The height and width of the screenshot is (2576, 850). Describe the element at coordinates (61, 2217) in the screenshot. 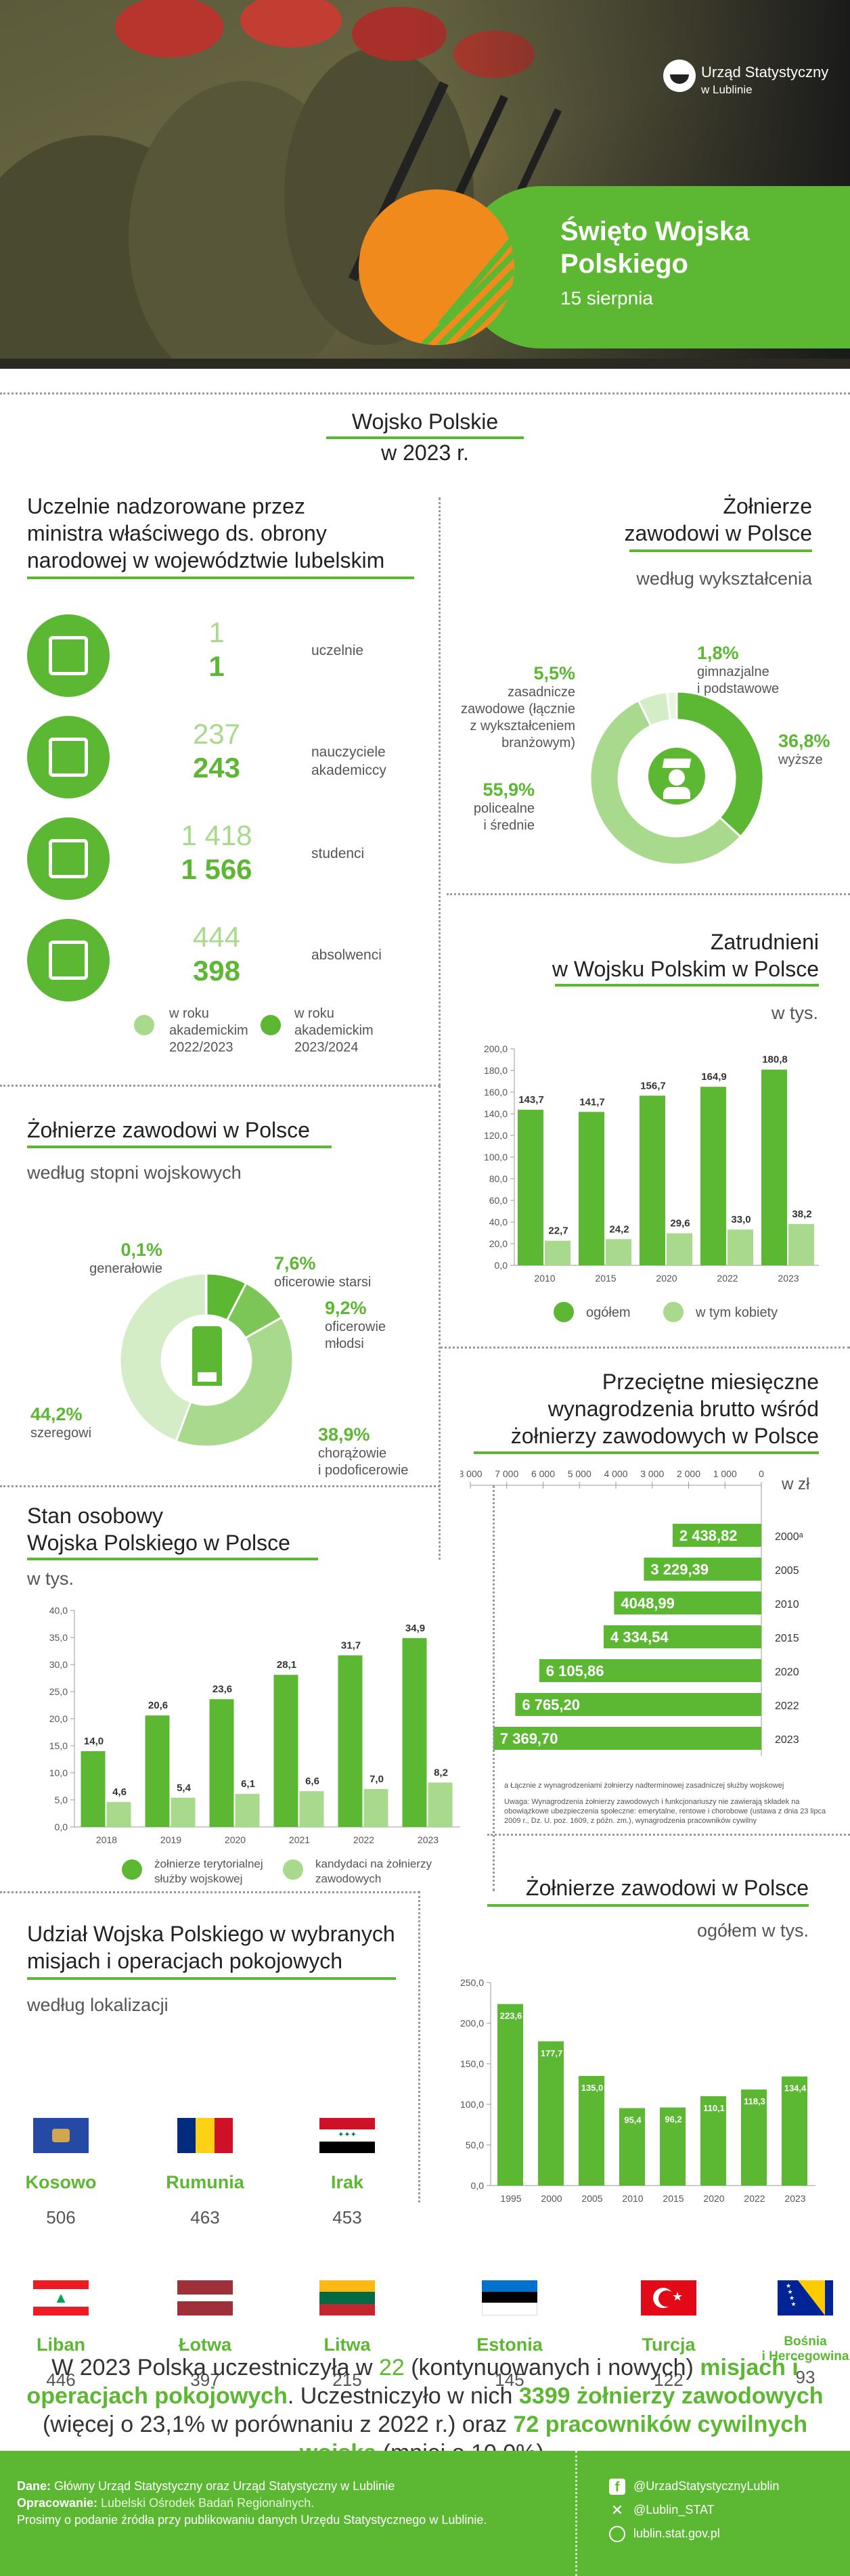

I see `country-value: 506` at that location.